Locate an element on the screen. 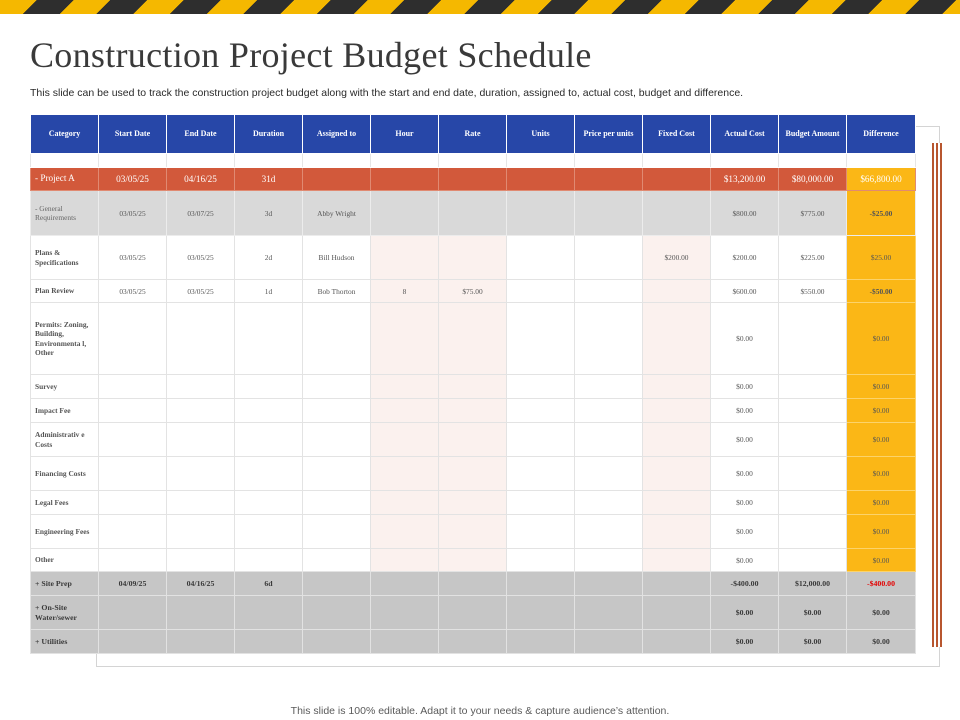 Image resolution: width=960 pixels, height=720 pixels. summary-row-utilities: + Utilities $0.00 $0.00 $0.00 is located at coordinates (473, 641).